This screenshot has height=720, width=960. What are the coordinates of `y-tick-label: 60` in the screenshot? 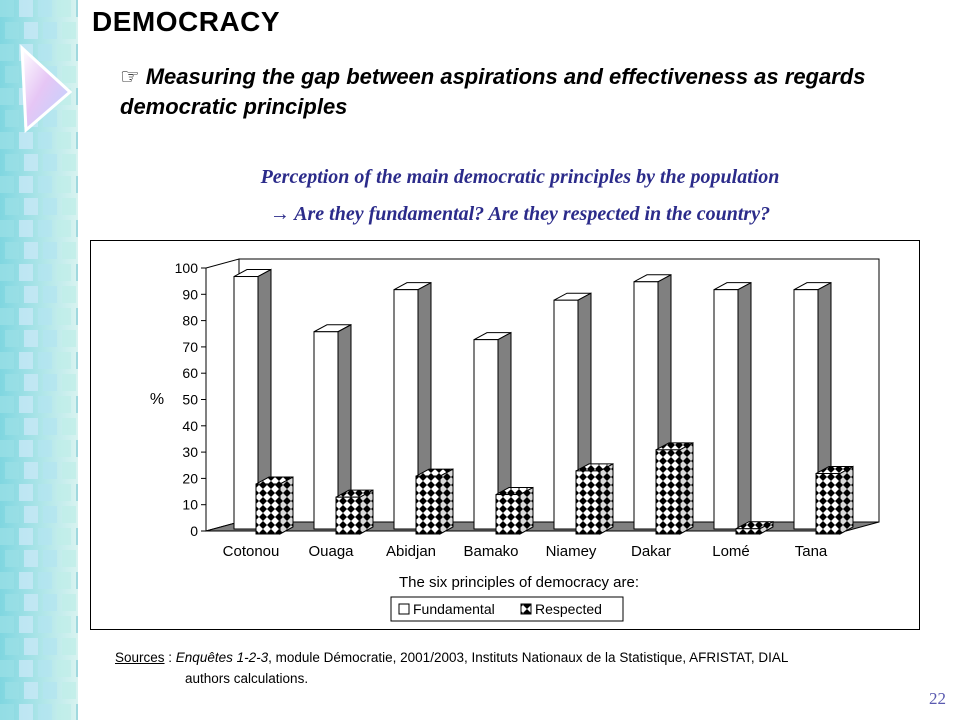 It's located at (190, 373).